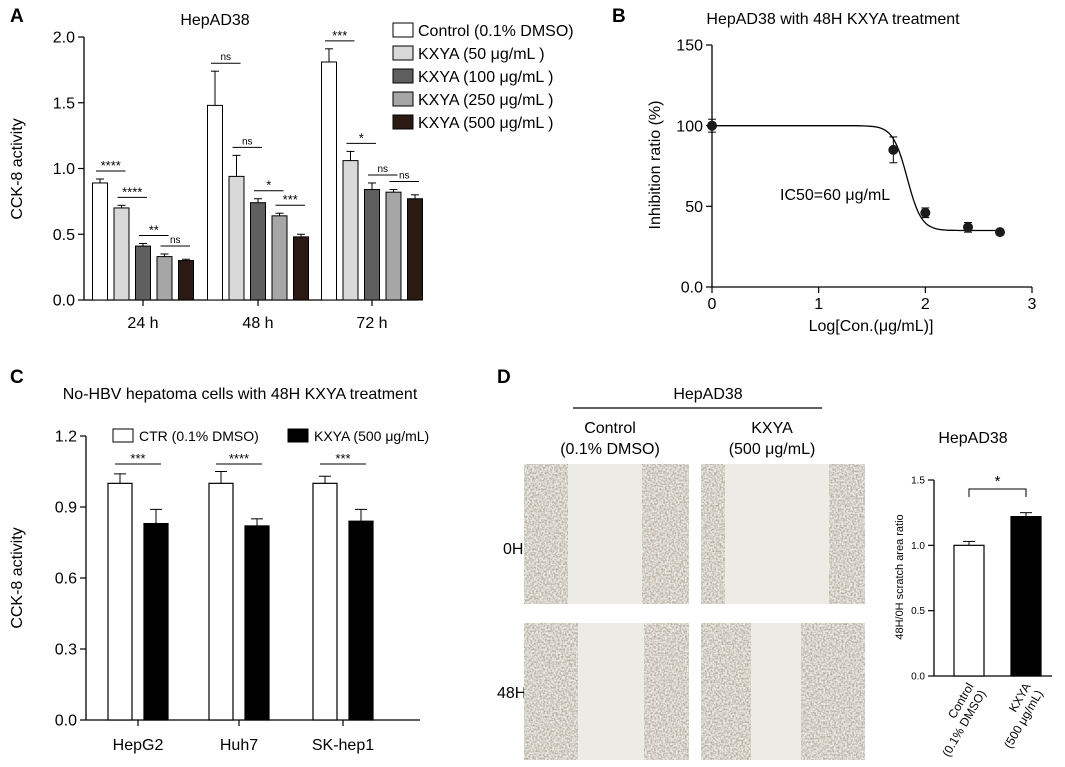 This screenshot has width=1065, height=767. What do you see at coordinates (66, 721) in the screenshot?
I see `c-ytick-label: 0.0` at bounding box center [66, 721].